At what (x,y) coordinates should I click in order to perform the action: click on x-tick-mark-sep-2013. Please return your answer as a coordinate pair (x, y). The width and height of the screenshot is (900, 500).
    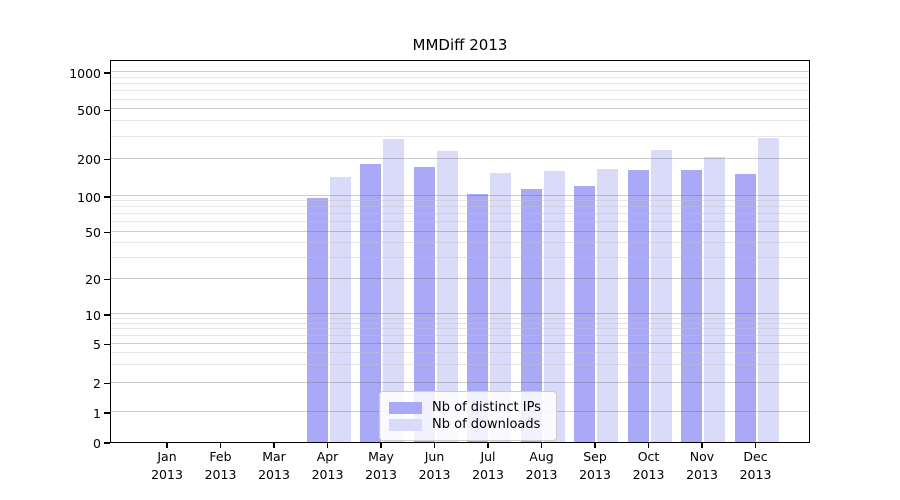
    Looking at the image, I should click on (595, 445).